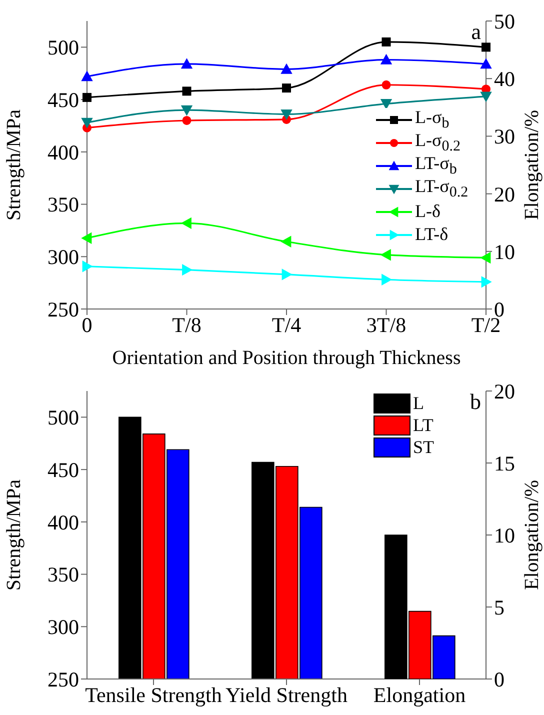 Image resolution: width=544 pixels, height=715 pixels. What do you see at coordinates (187, 324) in the screenshot?
I see `x-tick-label: T/8` at bounding box center [187, 324].